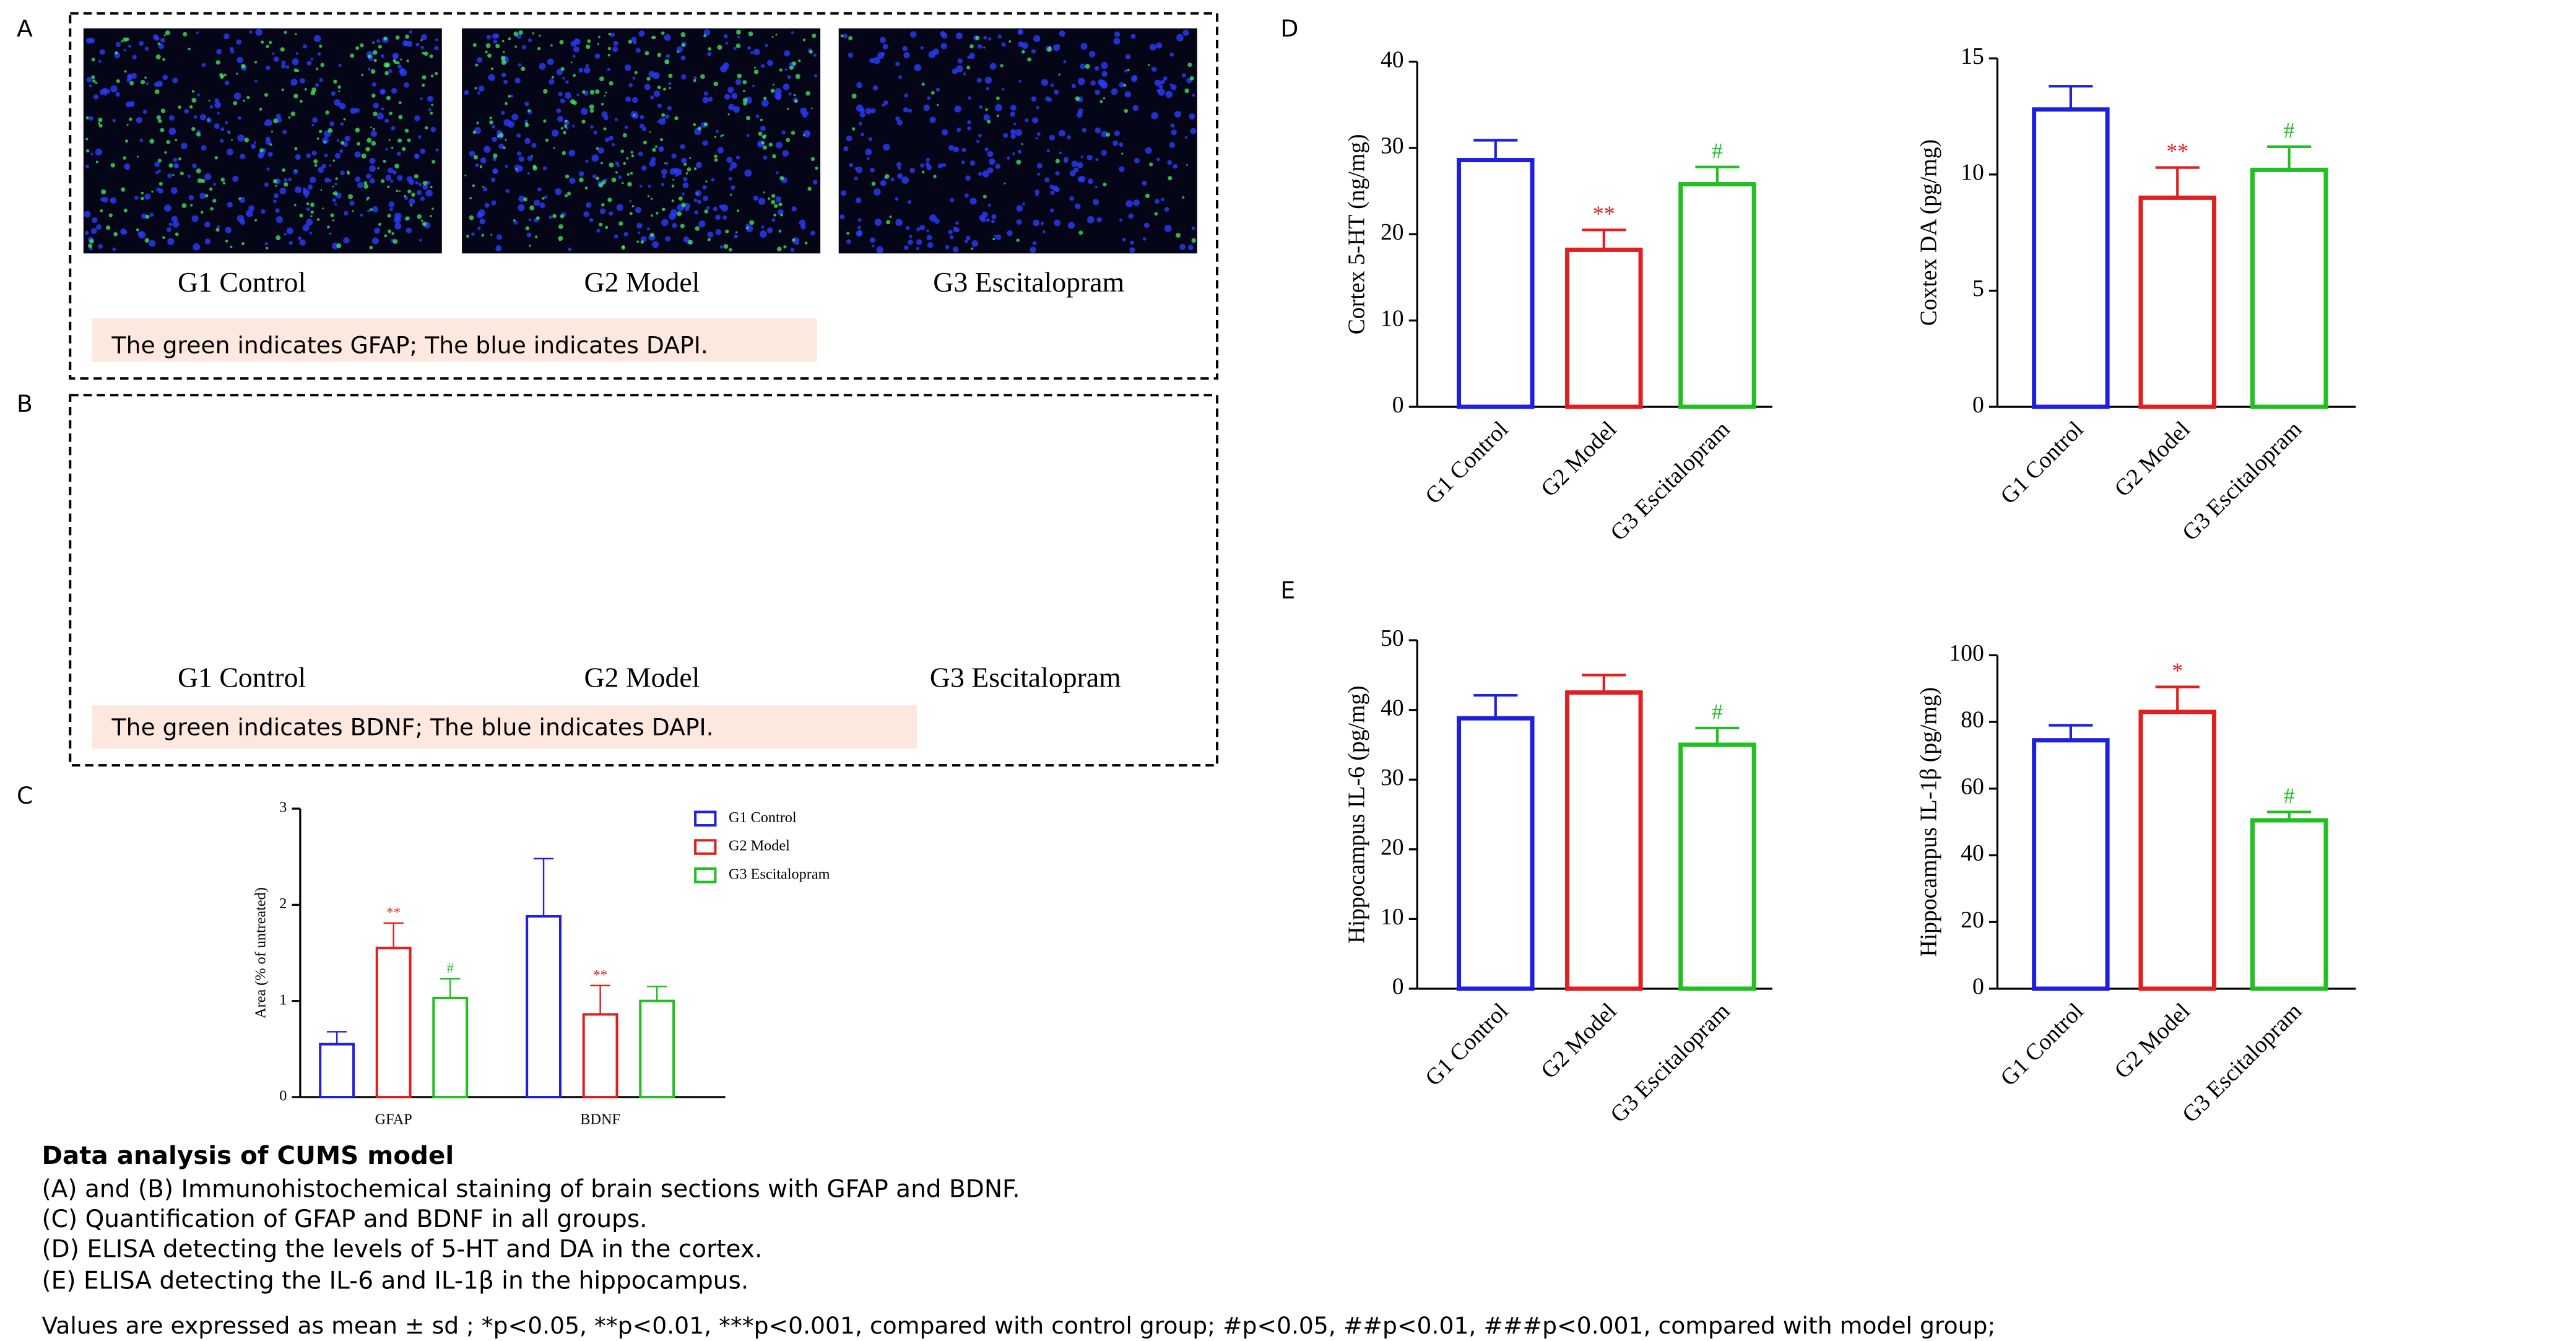 The width and height of the screenshot is (2576, 1341). Describe the element at coordinates (2041, 462) in the screenshot. I see `x-tick-label: G1 Control` at that location.